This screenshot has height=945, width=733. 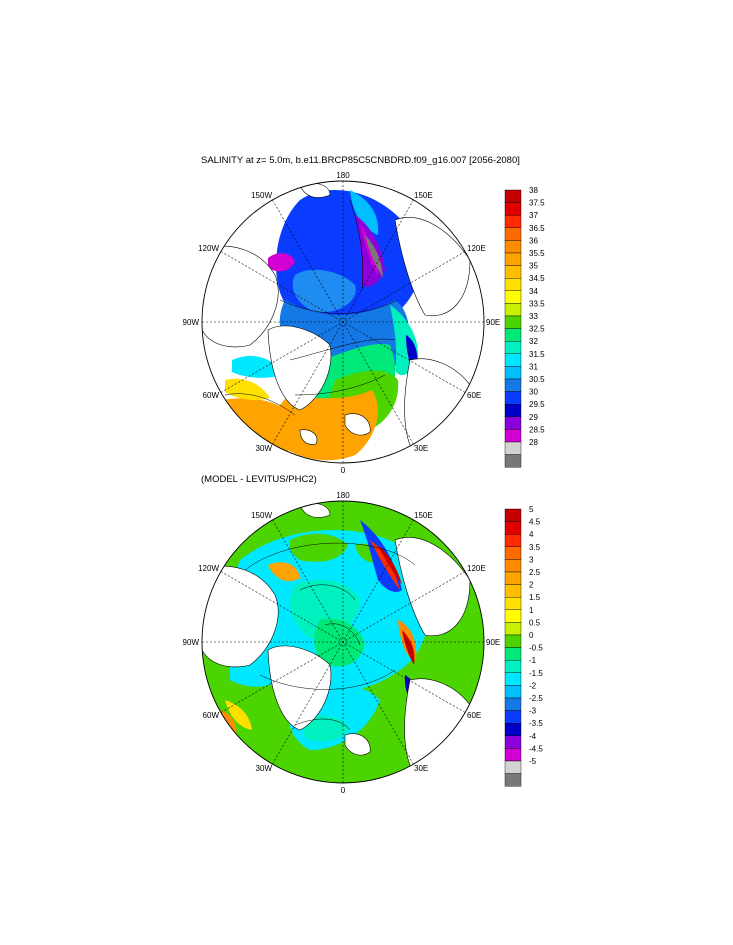 What do you see at coordinates (533, 417) in the screenshot?
I see `colorbar-label: 29` at bounding box center [533, 417].